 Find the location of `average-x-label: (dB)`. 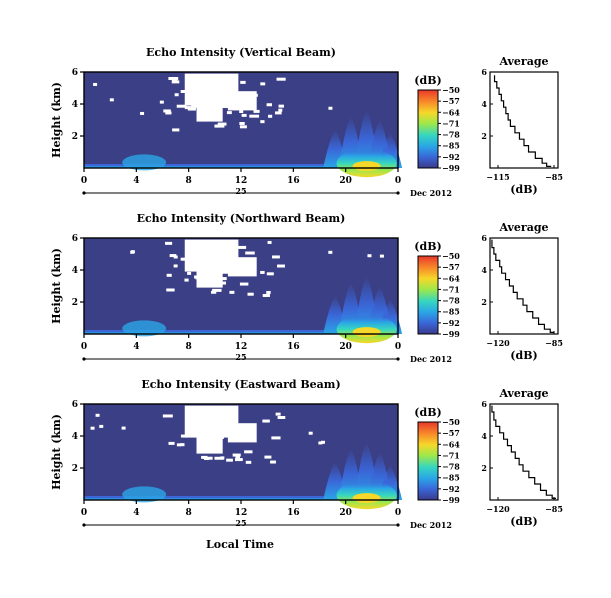

average-x-label: (dB) is located at coordinates (523, 521).